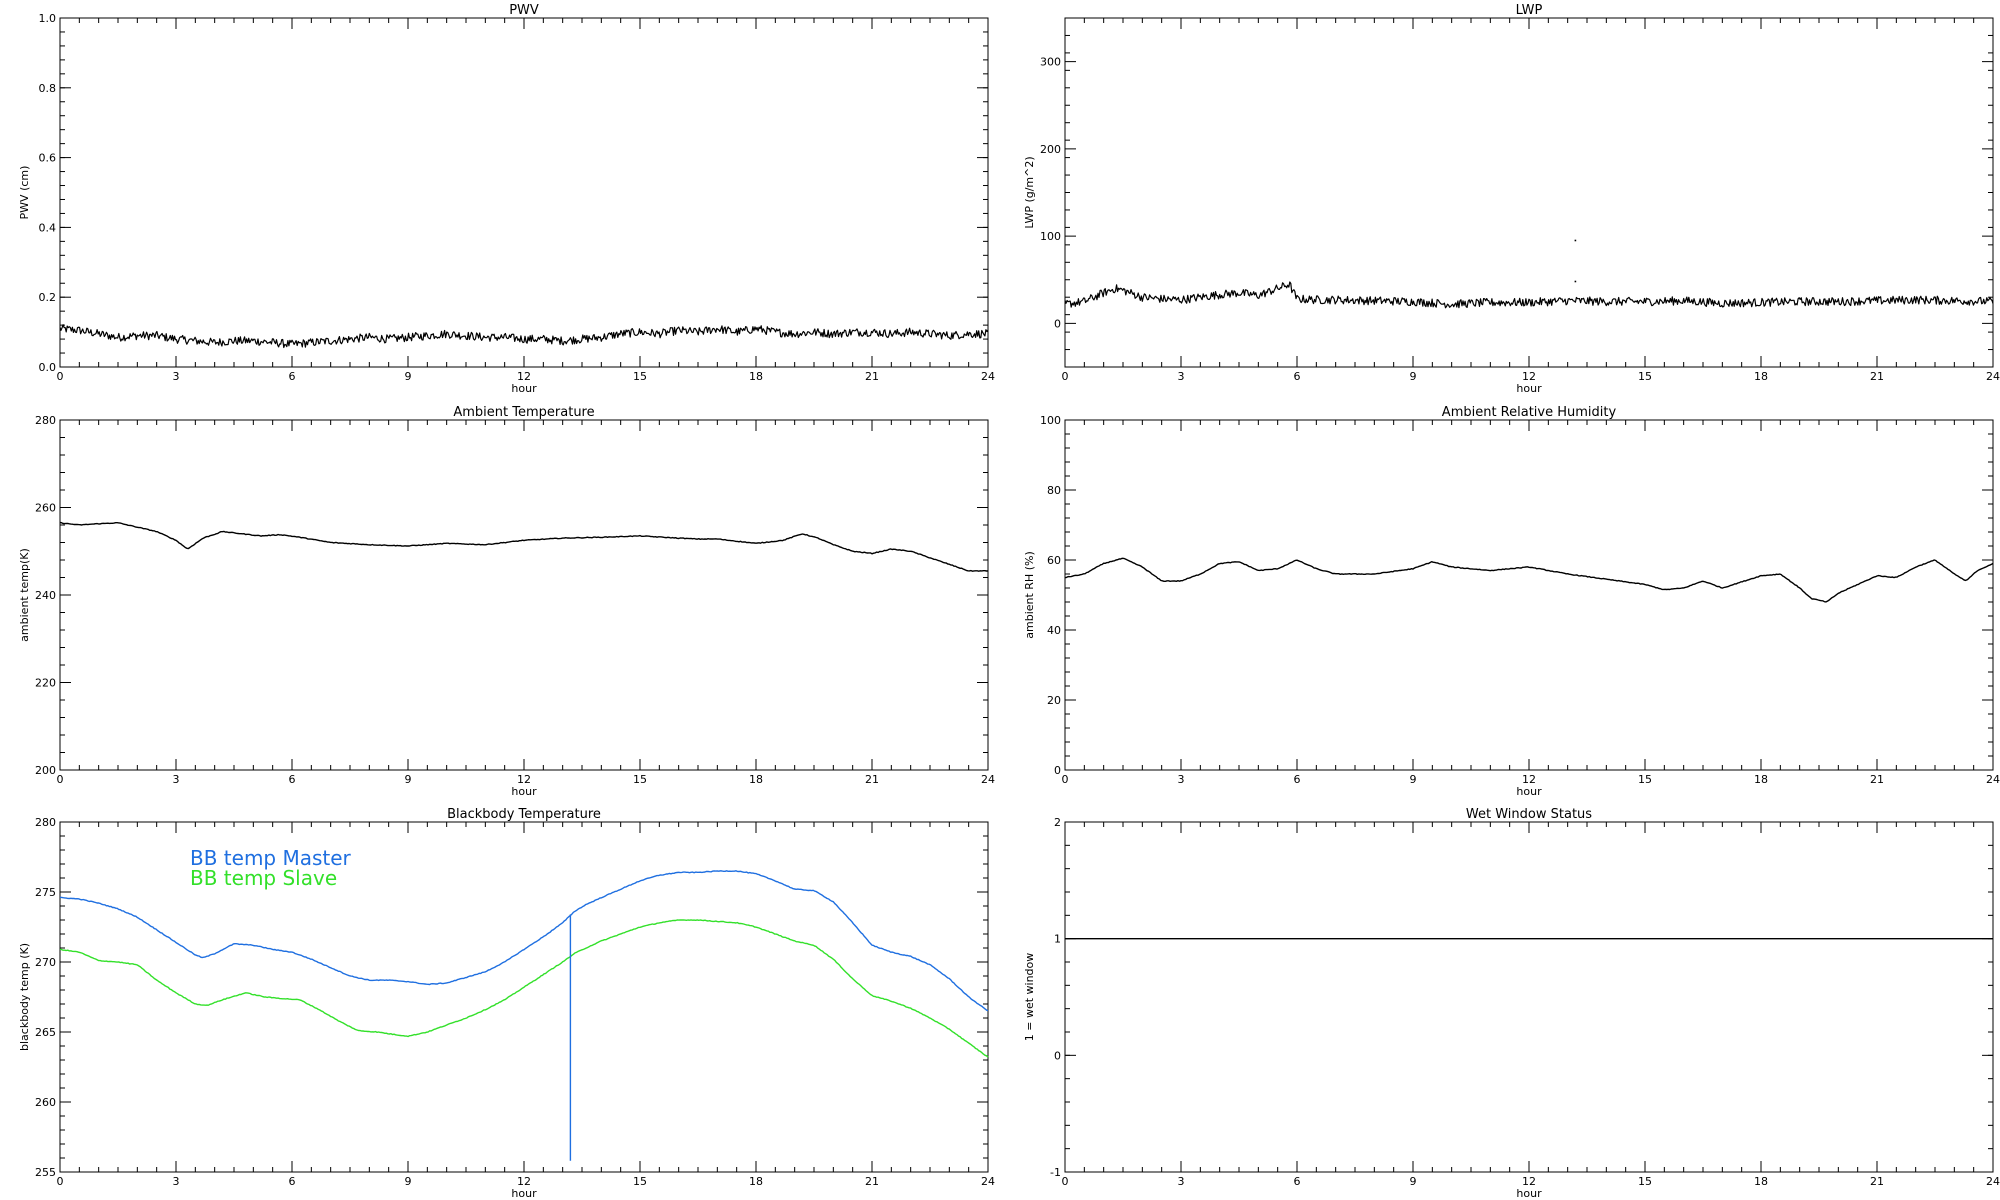 The height and width of the screenshot is (1200, 2000). I want to click on y-tick-label: 40, so click(1054, 630).